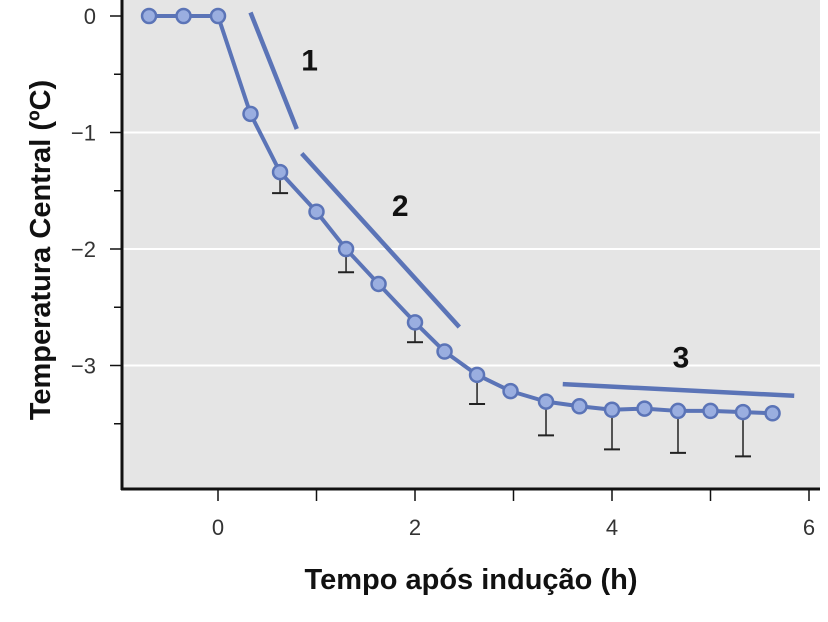 The height and width of the screenshot is (622, 828). Describe the element at coordinates (612, 527) in the screenshot. I see `x-tick-label: 4` at that location.